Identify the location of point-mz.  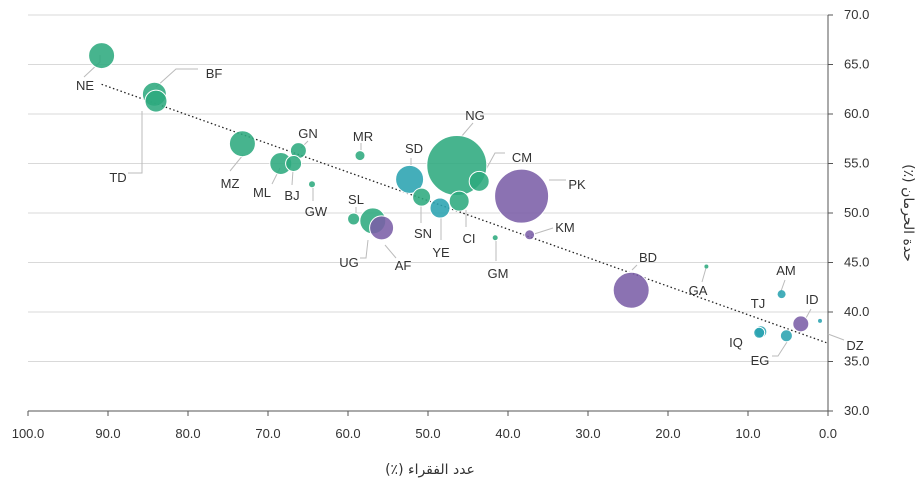
(242, 144).